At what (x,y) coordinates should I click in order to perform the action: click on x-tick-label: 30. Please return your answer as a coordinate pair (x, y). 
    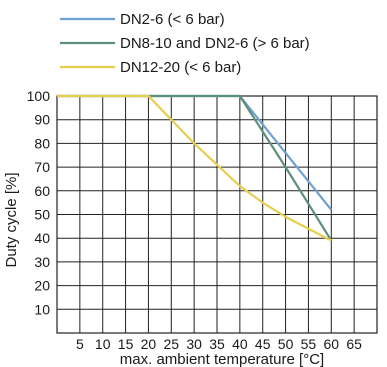
    Looking at the image, I should click on (194, 344).